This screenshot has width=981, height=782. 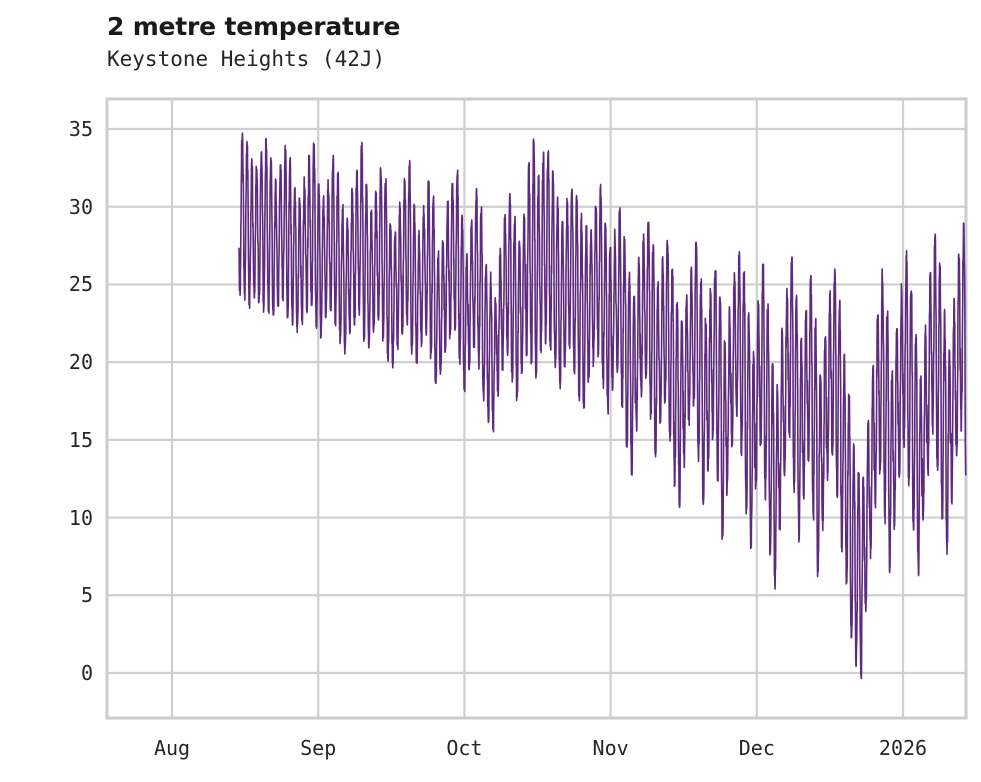 What do you see at coordinates (756, 748) in the screenshot?
I see `x-axis-tick-label: Dec` at bounding box center [756, 748].